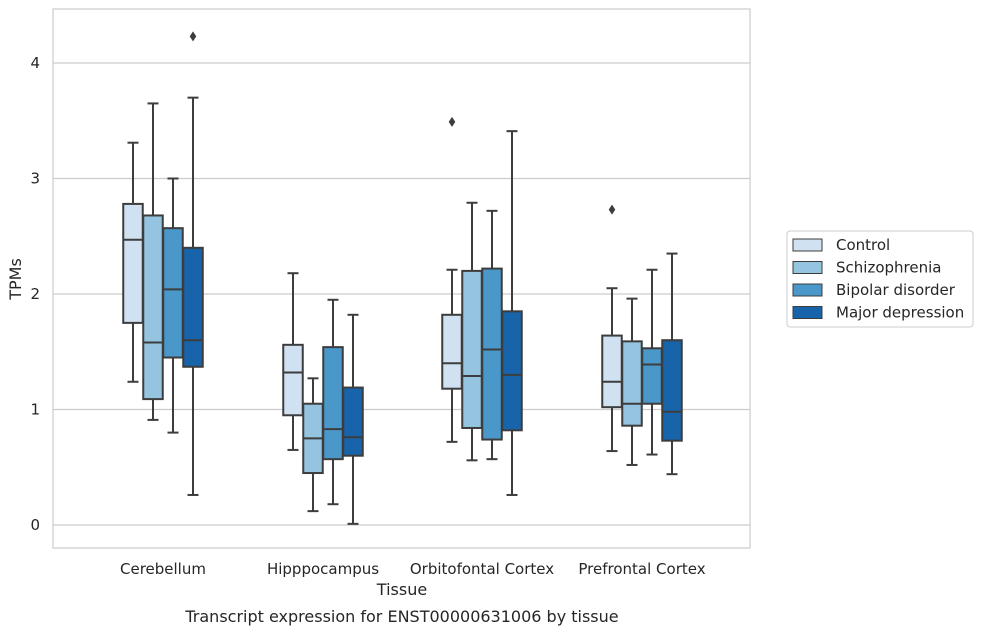 The height and width of the screenshot is (634, 983). I want to click on y-tick-label: 3, so click(35, 179).